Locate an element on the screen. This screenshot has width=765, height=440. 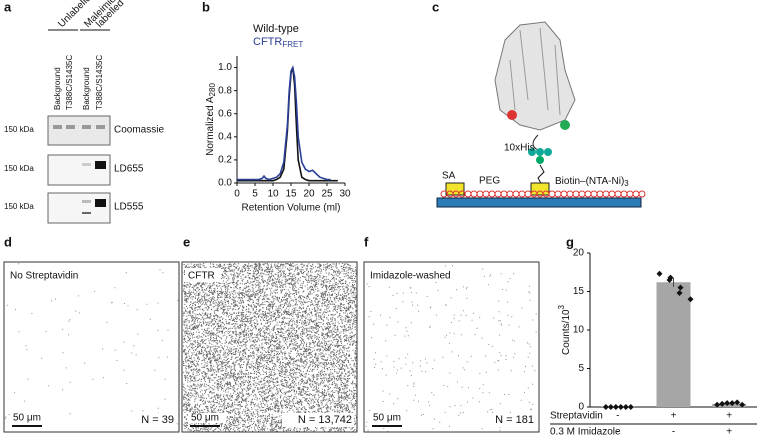
y-tick-label: 10 is located at coordinates (579, 330).